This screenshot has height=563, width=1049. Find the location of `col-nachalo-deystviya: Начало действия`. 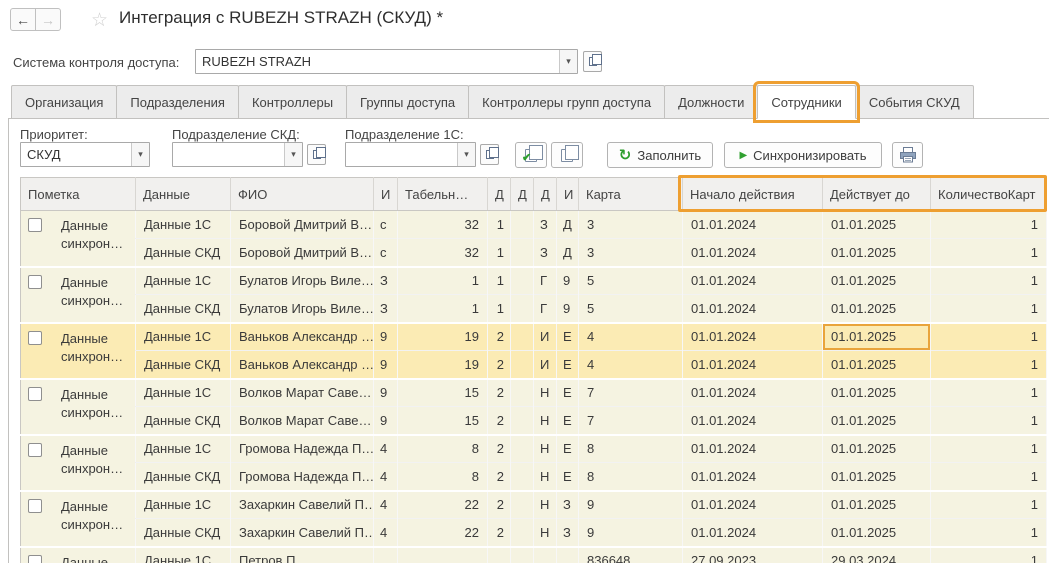

col-nachalo-deystviya: Начало действия is located at coordinates (752, 194).